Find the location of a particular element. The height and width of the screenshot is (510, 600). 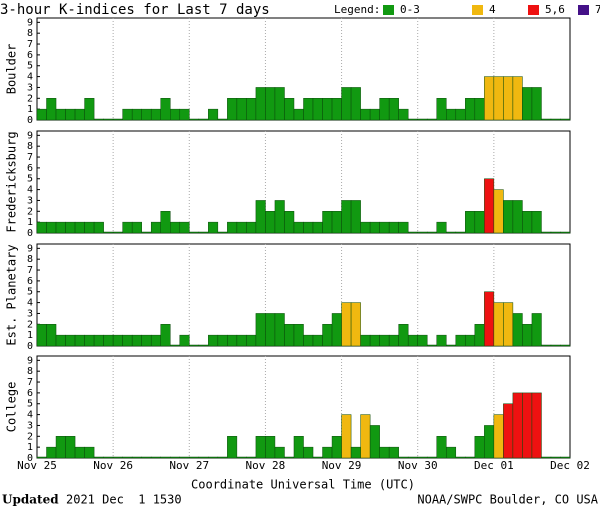

x-tick-label: Nov 28 is located at coordinates (266, 465).